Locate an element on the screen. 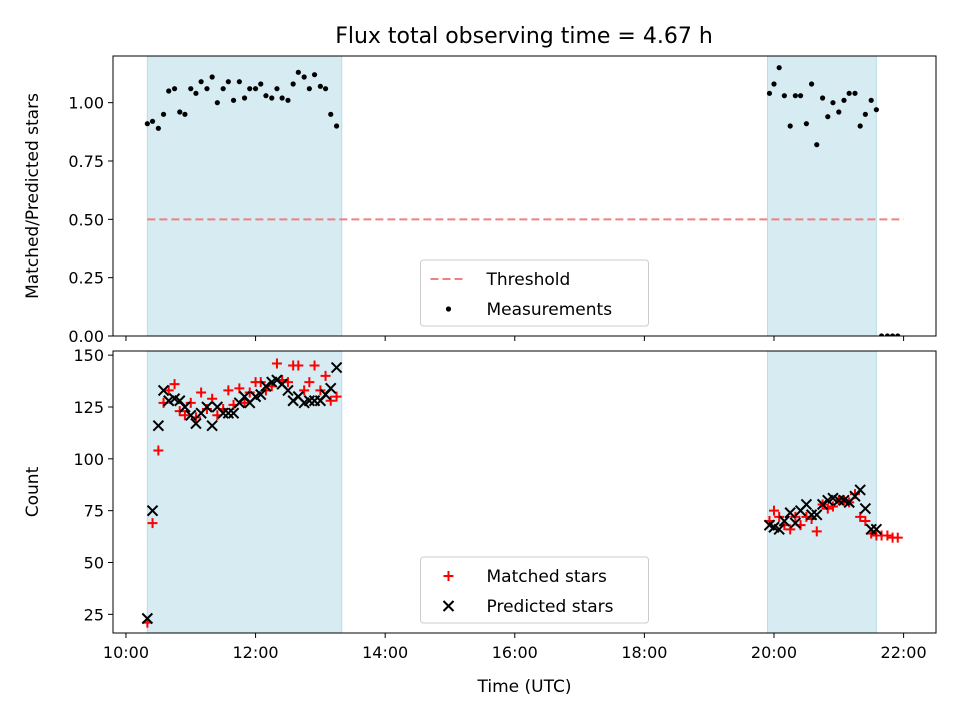 This screenshot has width=960, height=720. x-tick-label: 14:00 is located at coordinates (385, 652).